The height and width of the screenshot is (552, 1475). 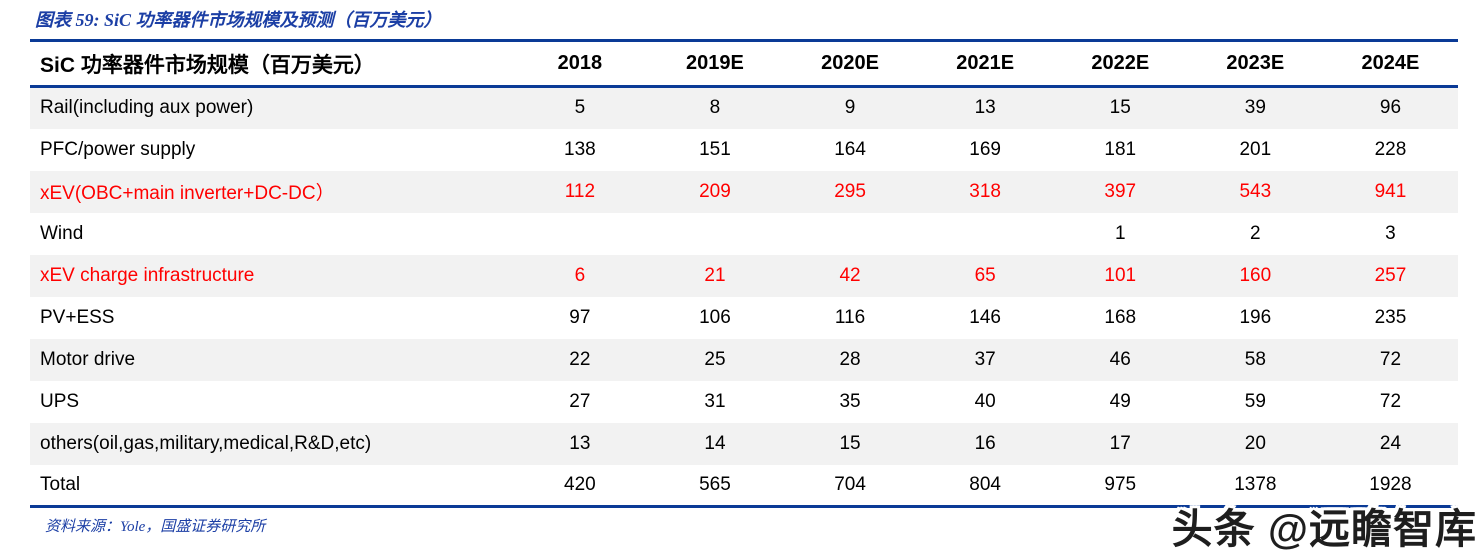 I want to click on figure-title: 图表 59: SiC 功率器件市场规模及预测（百万美元）, so click(x=238, y=20).